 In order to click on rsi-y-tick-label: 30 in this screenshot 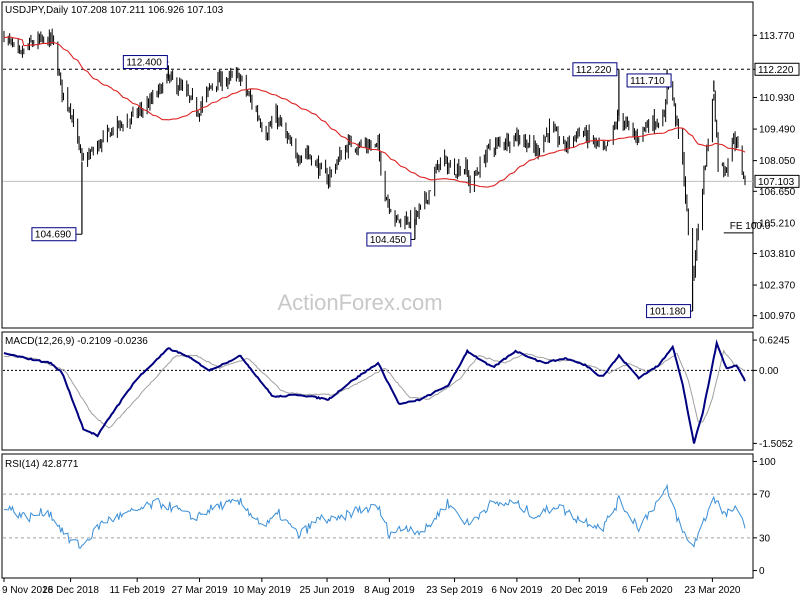, I will do `click(765, 538)`.